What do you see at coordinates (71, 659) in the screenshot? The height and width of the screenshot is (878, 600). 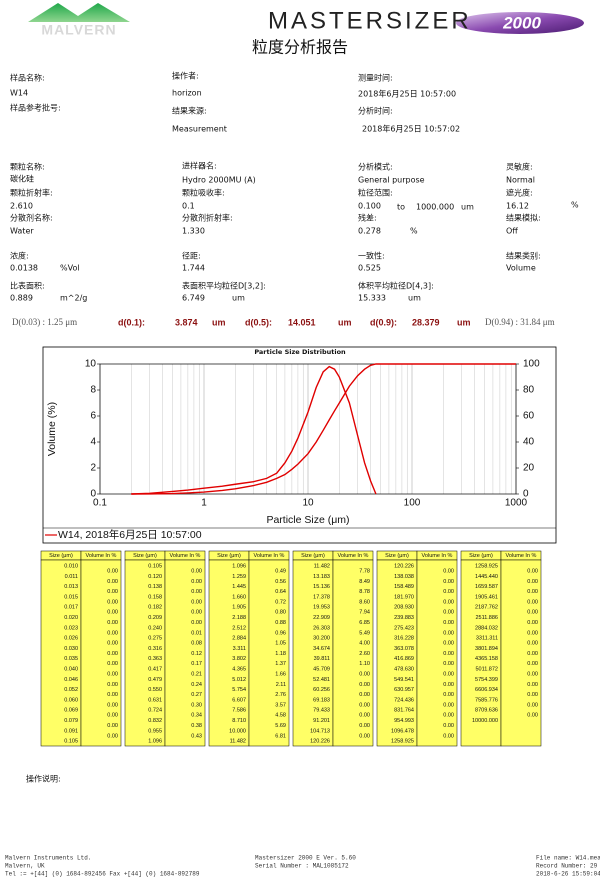 I see `size-cell: 0.035` at bounding box center [71, 659].